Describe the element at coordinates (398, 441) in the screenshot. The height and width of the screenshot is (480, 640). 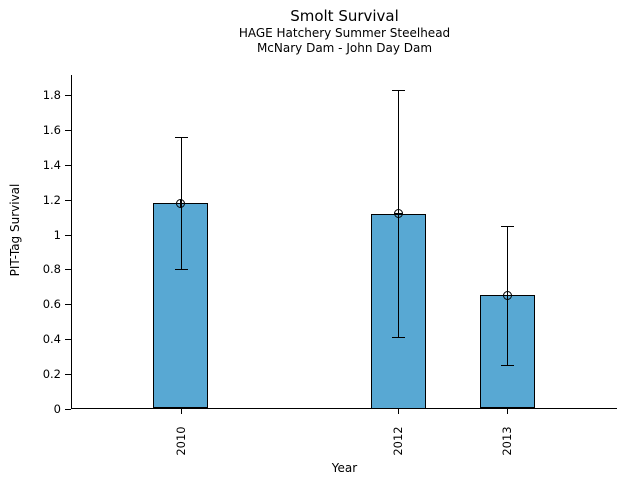
I see `x-tick-label-2012: 2012` at that location.